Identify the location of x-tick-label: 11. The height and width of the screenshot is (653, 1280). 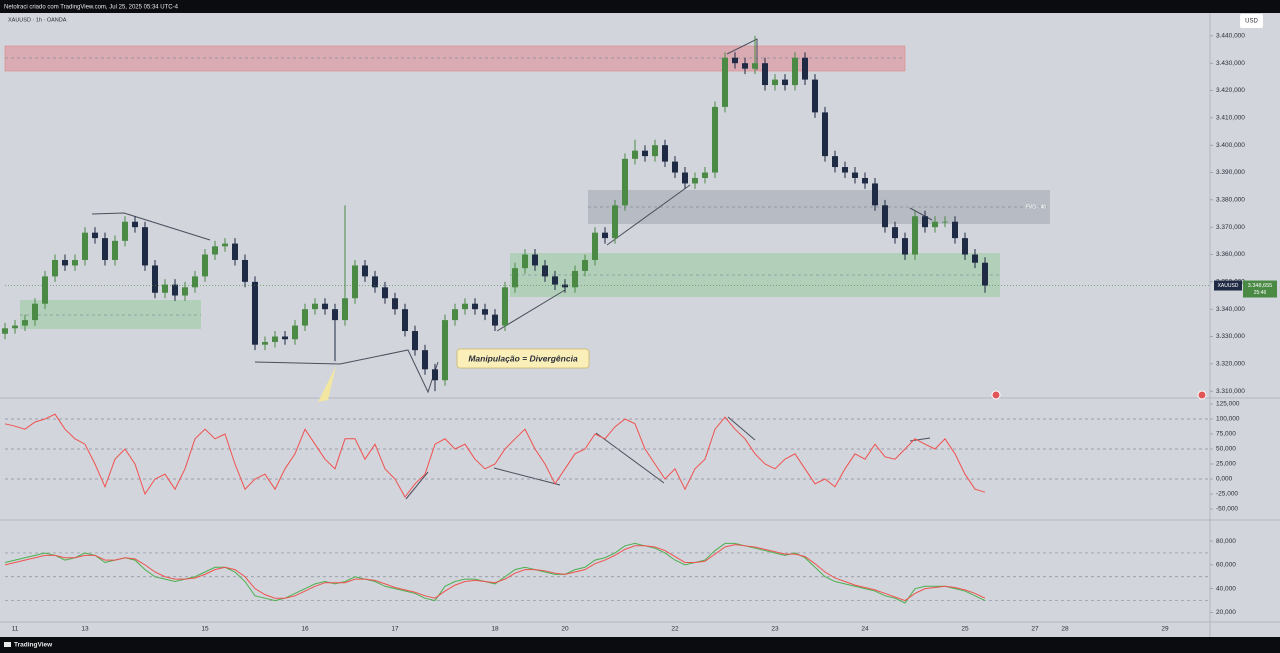
(15, 629).